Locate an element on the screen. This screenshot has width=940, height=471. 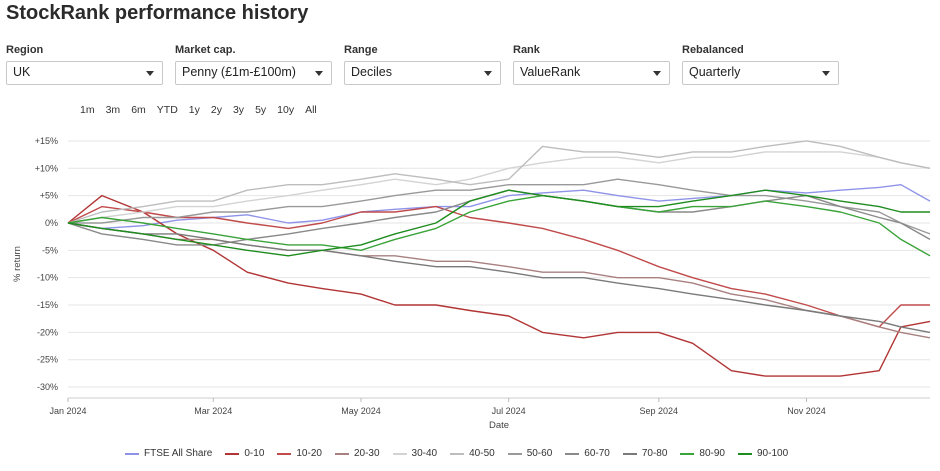
period-3m: 3m is located at coordinates (113, 110).